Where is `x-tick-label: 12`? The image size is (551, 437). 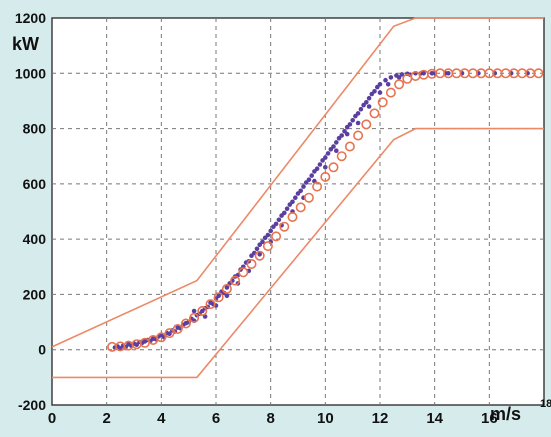
x-tick-label: 12 is located at coordinates (380, 418).